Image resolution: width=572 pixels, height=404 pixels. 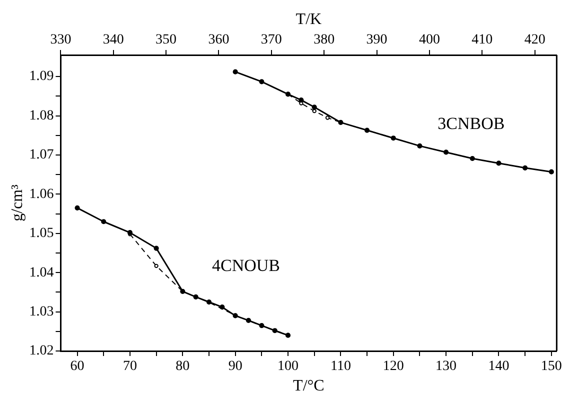 I want to click on x2-tick-label: 400, so click(x=429, y=40).